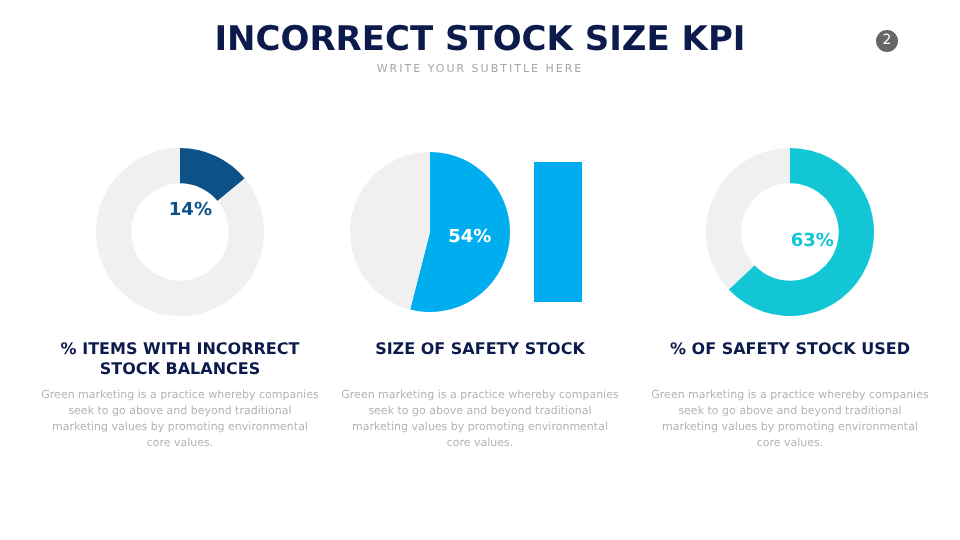 This screenshot has height=540, width=960. Describe the element at coordinates (470, 237) in the screenshot. I see `data-label: 54%` at that location.